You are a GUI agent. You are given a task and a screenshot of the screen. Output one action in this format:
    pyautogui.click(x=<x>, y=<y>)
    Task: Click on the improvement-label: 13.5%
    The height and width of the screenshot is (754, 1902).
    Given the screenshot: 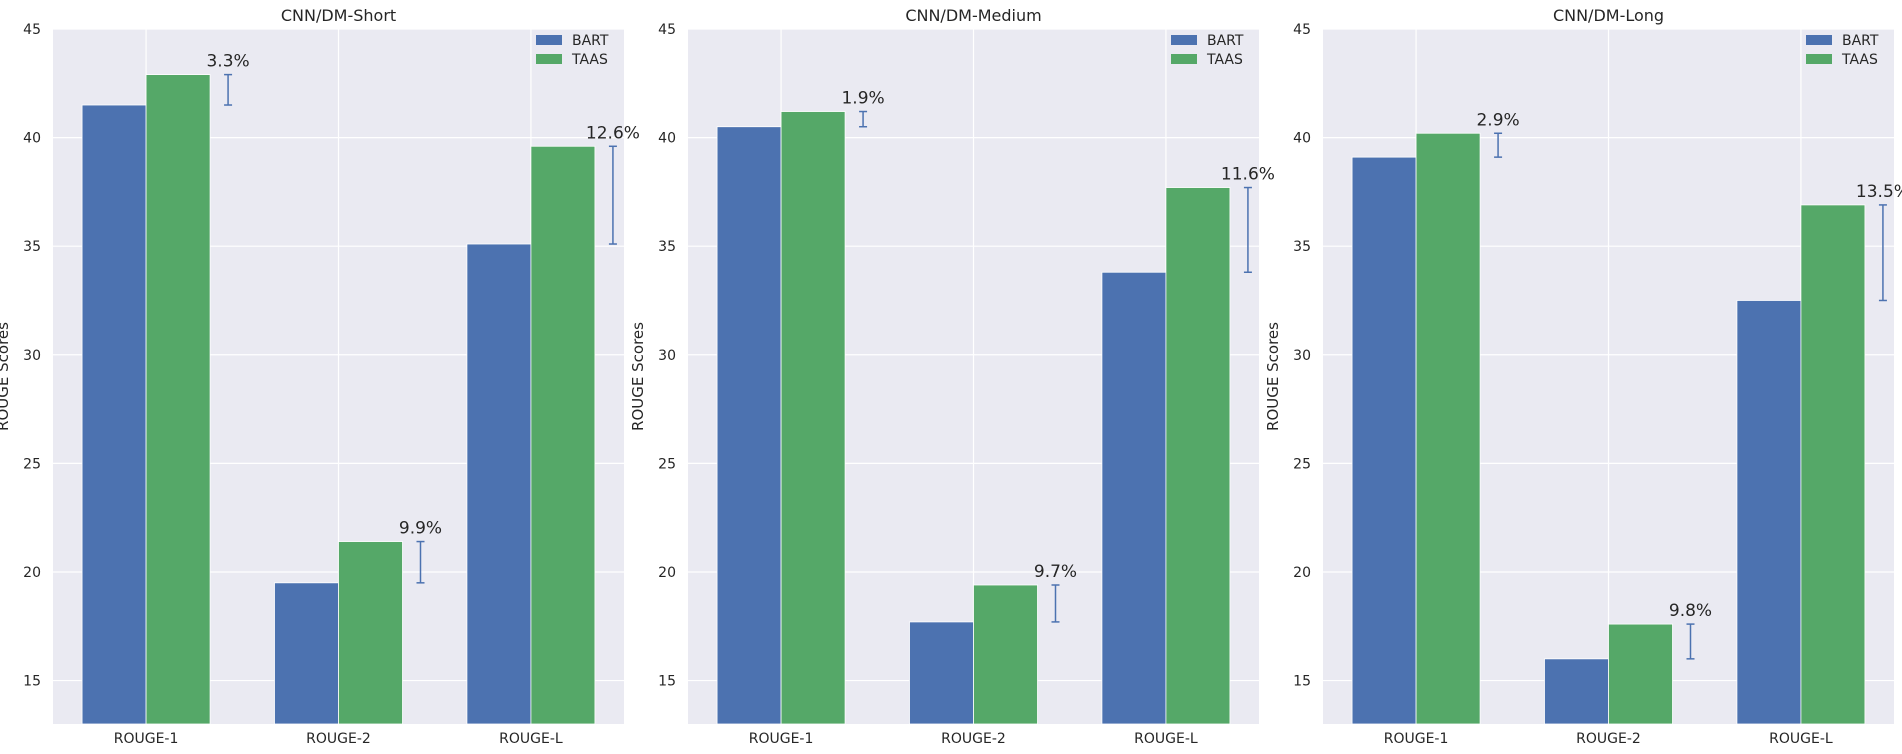 What is the action you would take?
    pyautogui.click(x=1879, y=192)
    